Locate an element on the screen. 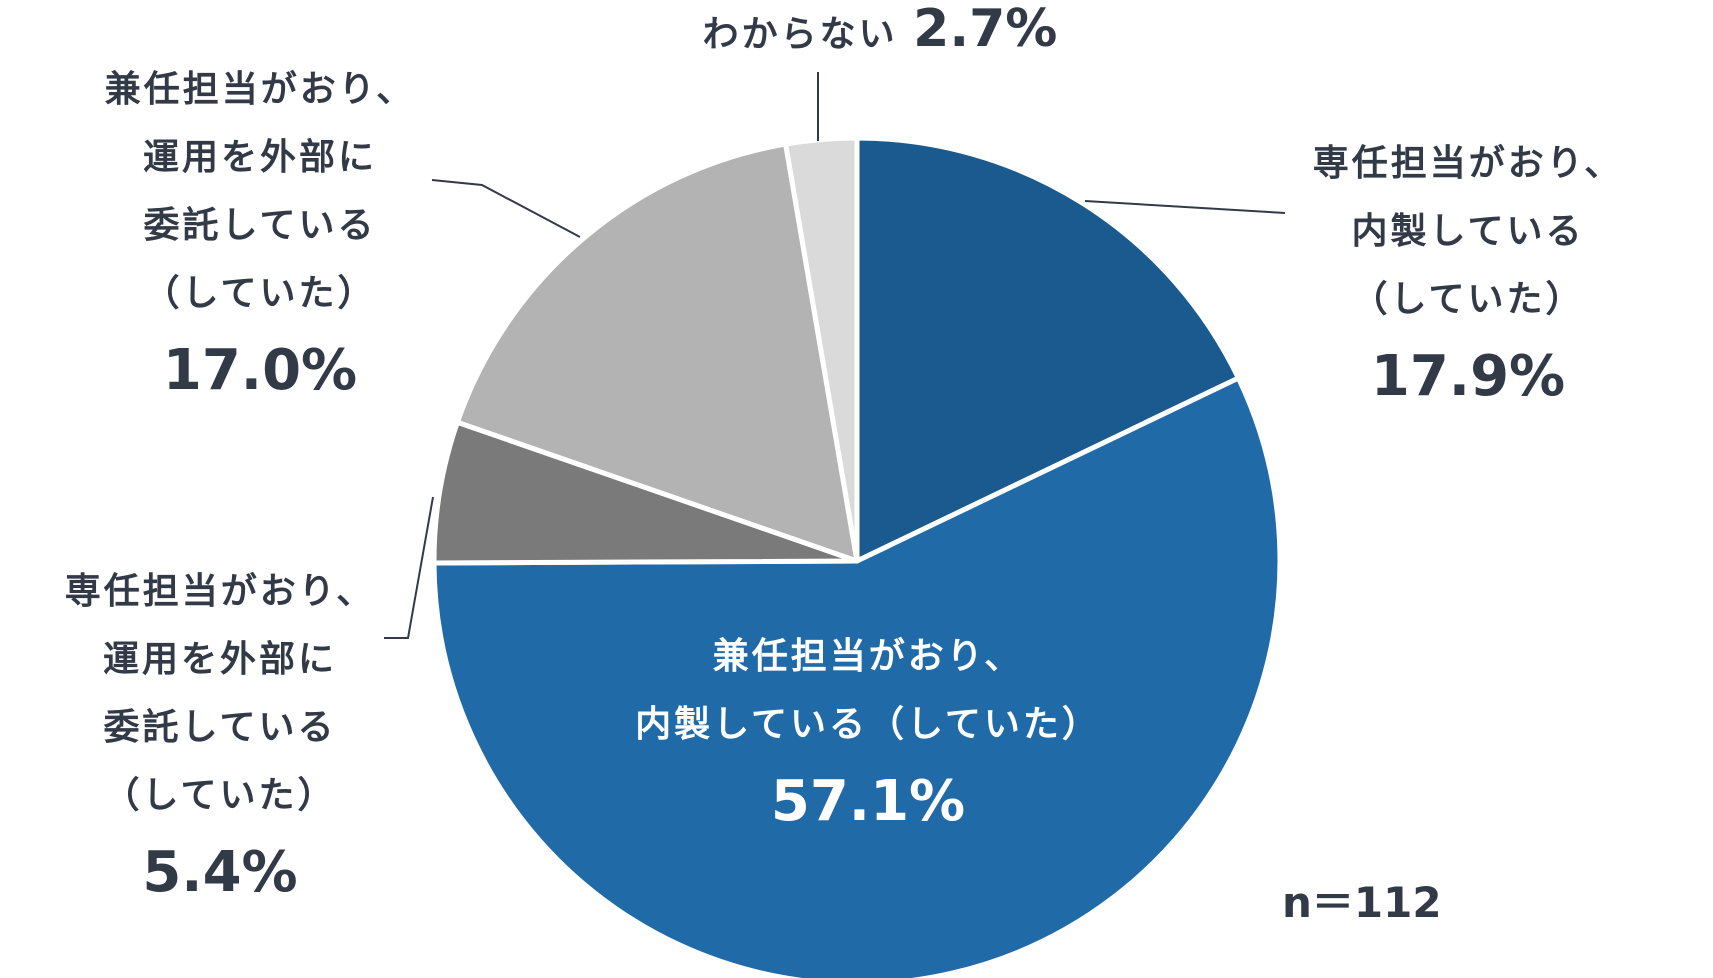  slice-label: わからない 2.7% is located at coordinates (880, 29).